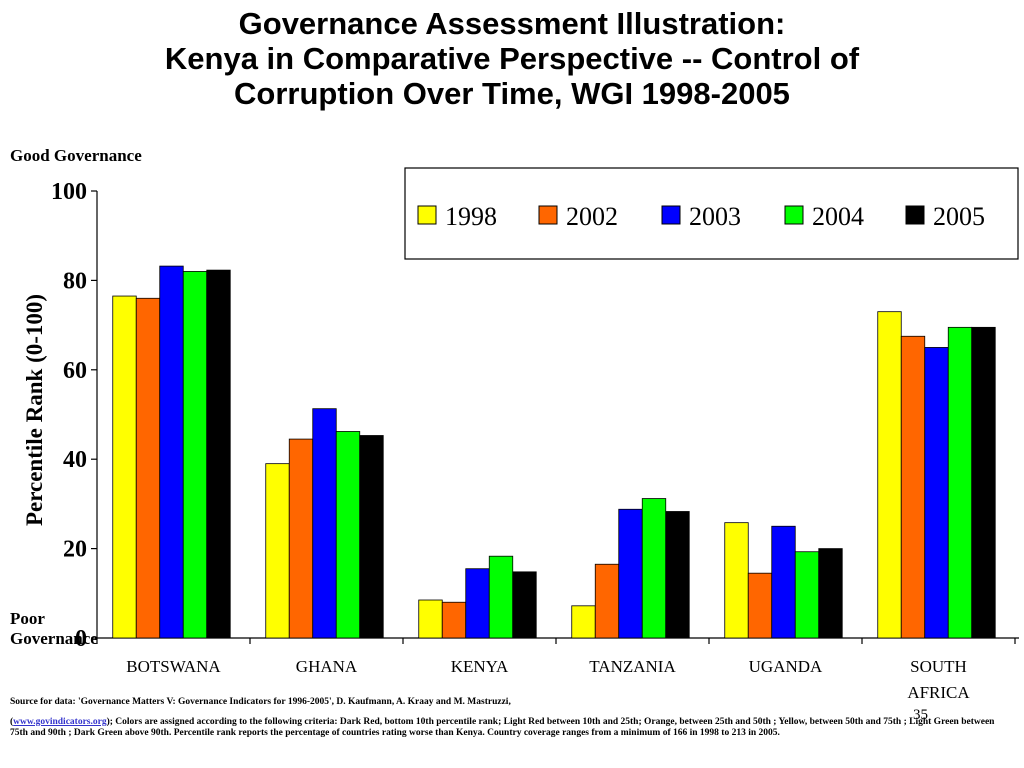 The width and height of the screenshot is (1024, 768). Describe the element at coordinates (454, 620) in the screenshot. I see `bar-kenya-2002` at that location.